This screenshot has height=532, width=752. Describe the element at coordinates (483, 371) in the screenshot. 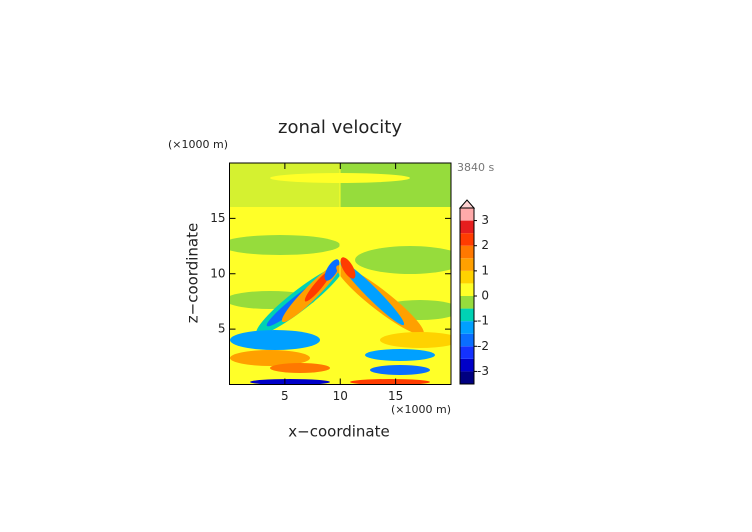

I see `colorbar-tick-label: -3` at that location.